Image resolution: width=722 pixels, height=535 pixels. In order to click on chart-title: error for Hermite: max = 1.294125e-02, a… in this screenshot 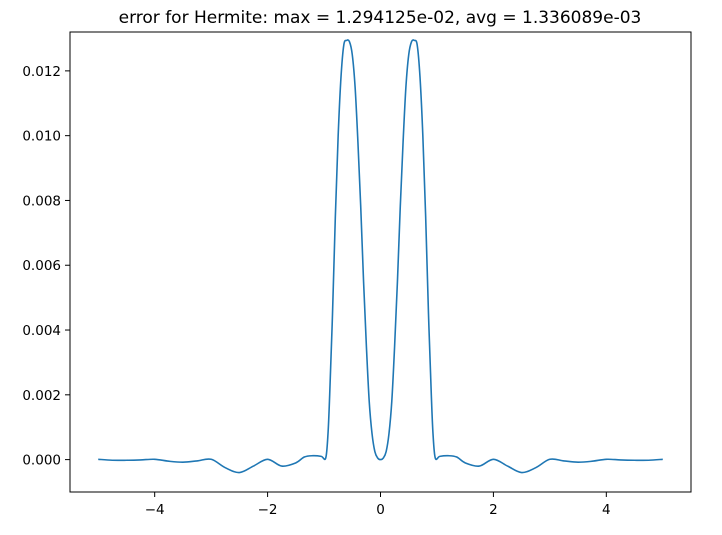, I will do `click(380, 18)`.